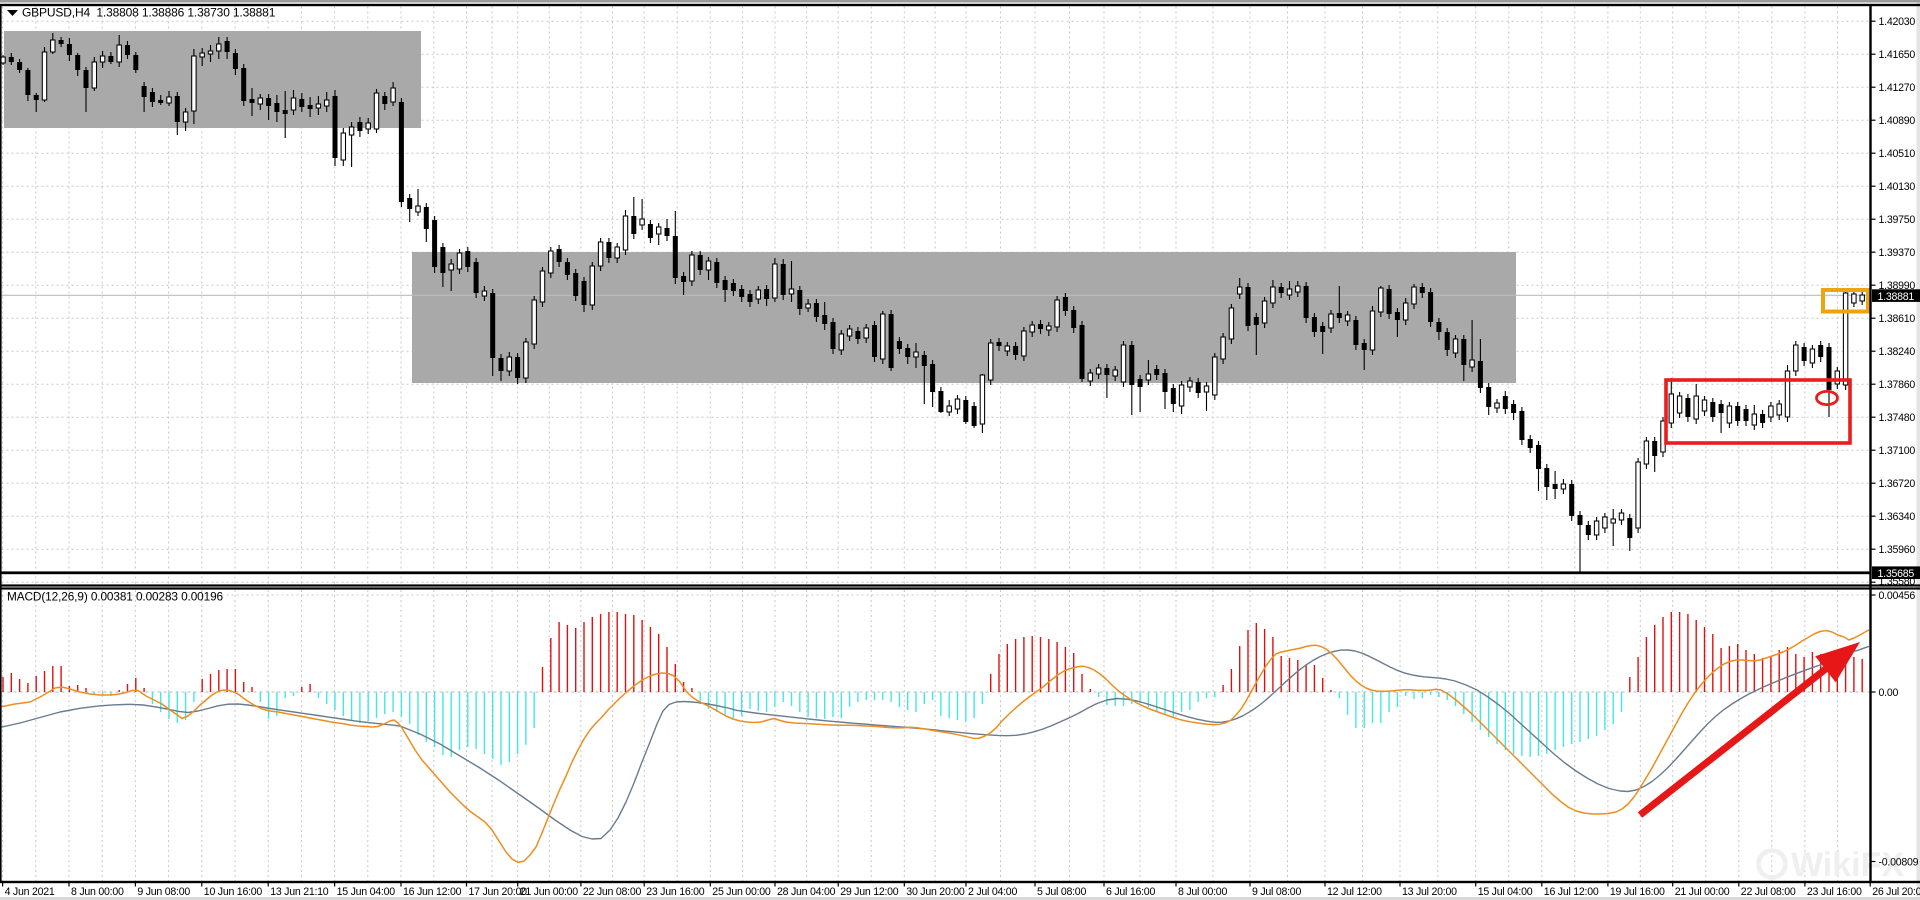 This screenshot has height=900, width=1920. What do you see at coordinates (97, 892) in the screenshot?
I see `svg-text: 8 Jun 00:00` at bounding box center [97, 892].